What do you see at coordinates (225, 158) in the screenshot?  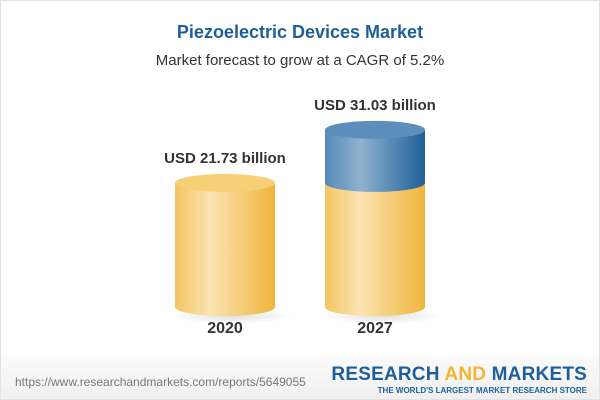 I see `data-label-2020: USD 21.73 billion` at bounding box center [225, 158].